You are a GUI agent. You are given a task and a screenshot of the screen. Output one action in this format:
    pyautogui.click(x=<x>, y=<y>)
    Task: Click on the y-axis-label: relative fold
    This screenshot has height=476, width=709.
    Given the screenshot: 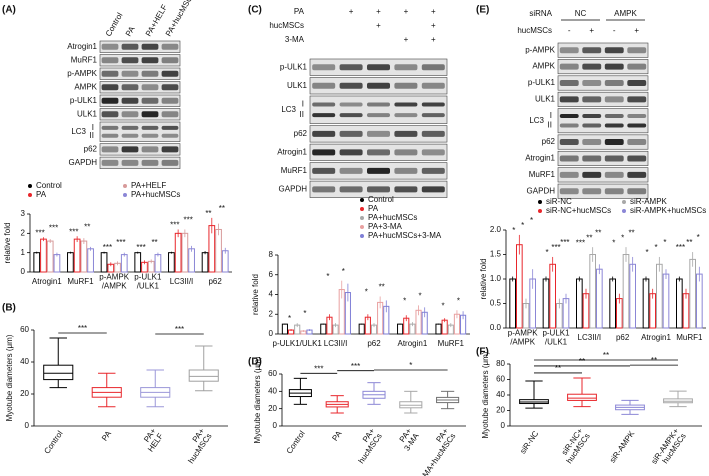 What is the action you would take?
    pyautogui.click(x=483, y=279)
    